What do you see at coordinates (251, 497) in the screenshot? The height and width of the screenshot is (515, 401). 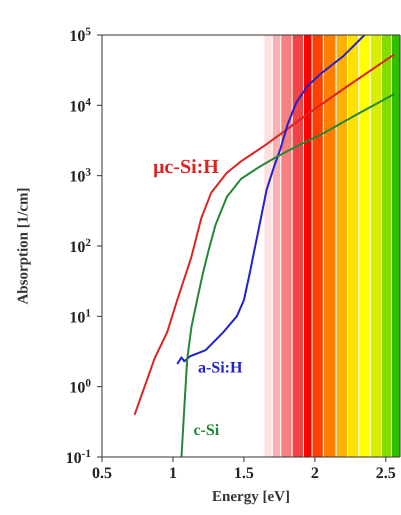 I see `x-axis-title: Energy [eV]` at bounding box center [251, 497].